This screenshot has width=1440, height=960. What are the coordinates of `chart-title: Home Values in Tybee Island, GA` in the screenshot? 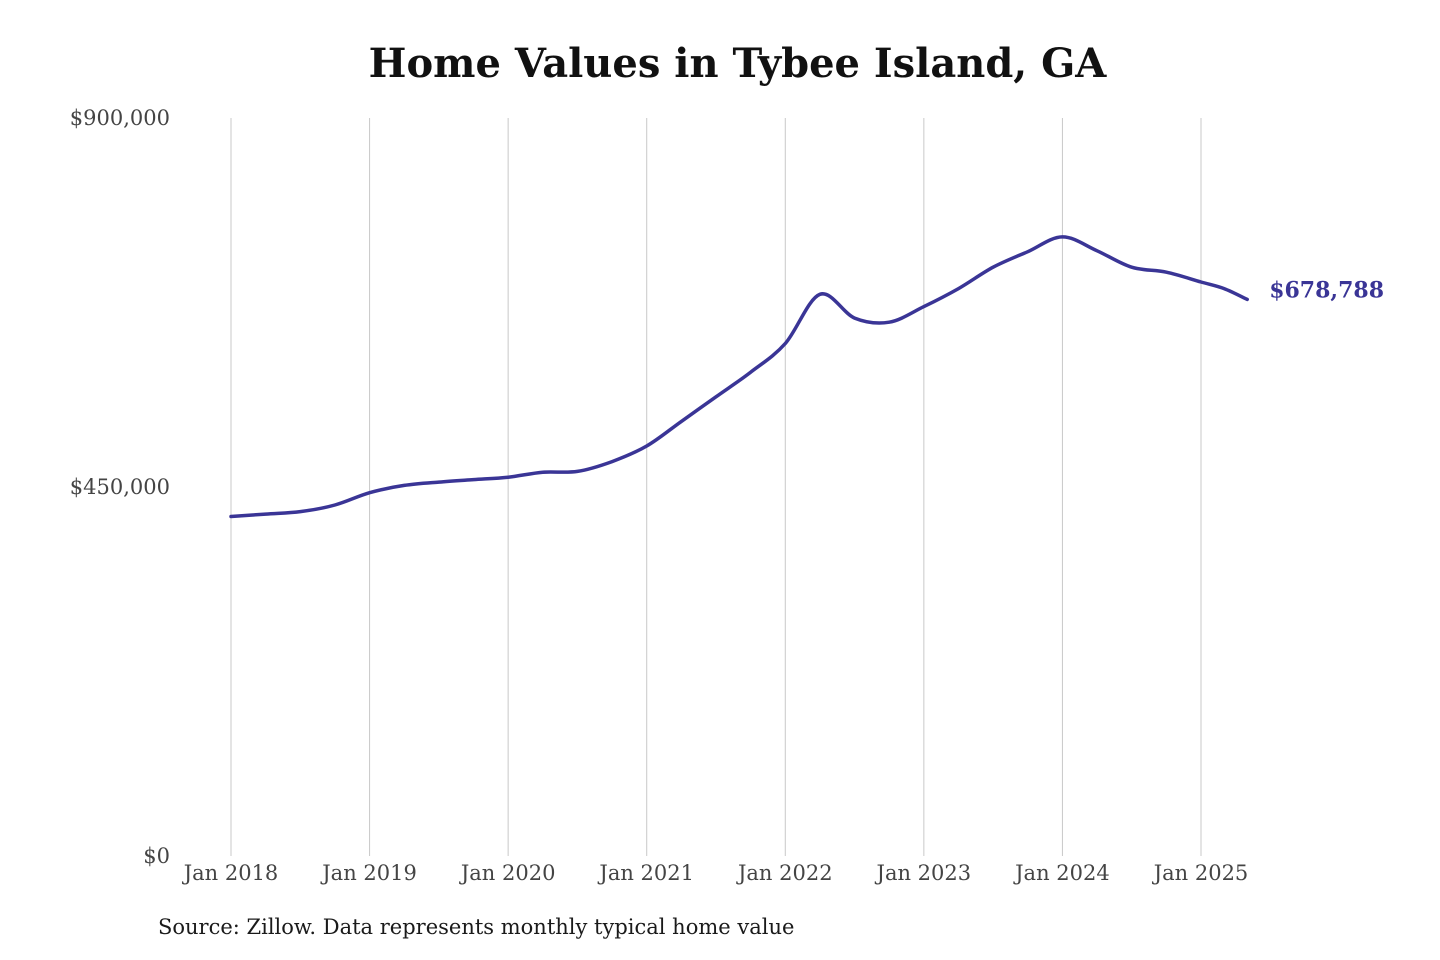 It's located at (737, 63).